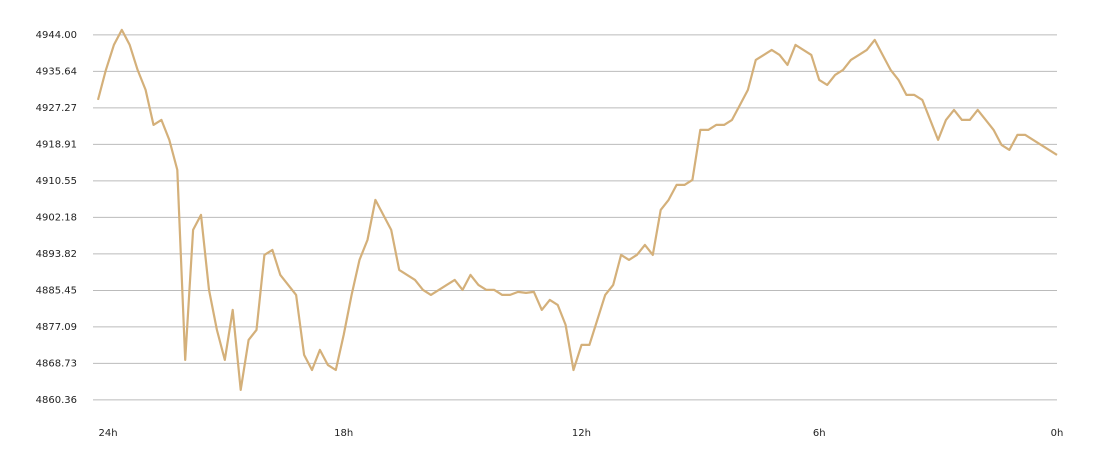 This screenshot has height=458, width=1100. Describe the element at coordinates (56, 254) in the screenshot. I see `y-tick-label: 4893.82` at that location.